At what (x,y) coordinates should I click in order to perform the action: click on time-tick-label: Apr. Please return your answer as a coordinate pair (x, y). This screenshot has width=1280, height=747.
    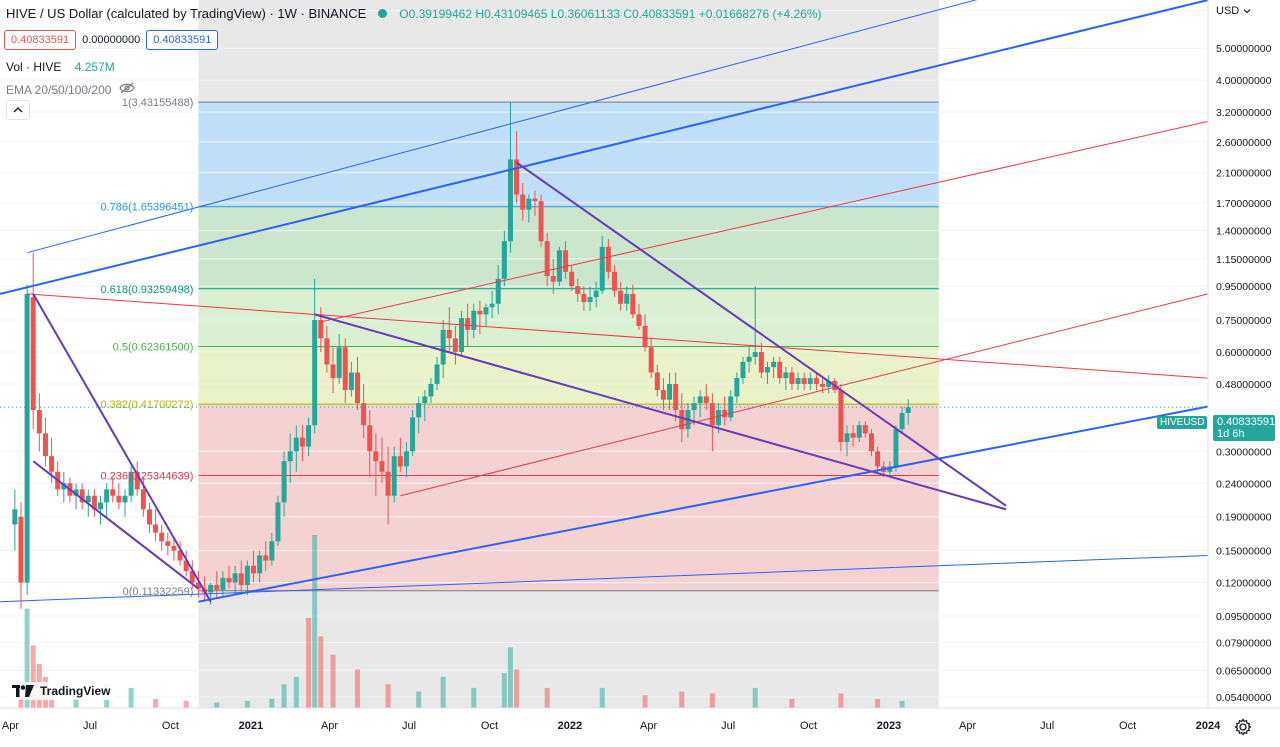
    Looking at the image, I should click on (329, 726).